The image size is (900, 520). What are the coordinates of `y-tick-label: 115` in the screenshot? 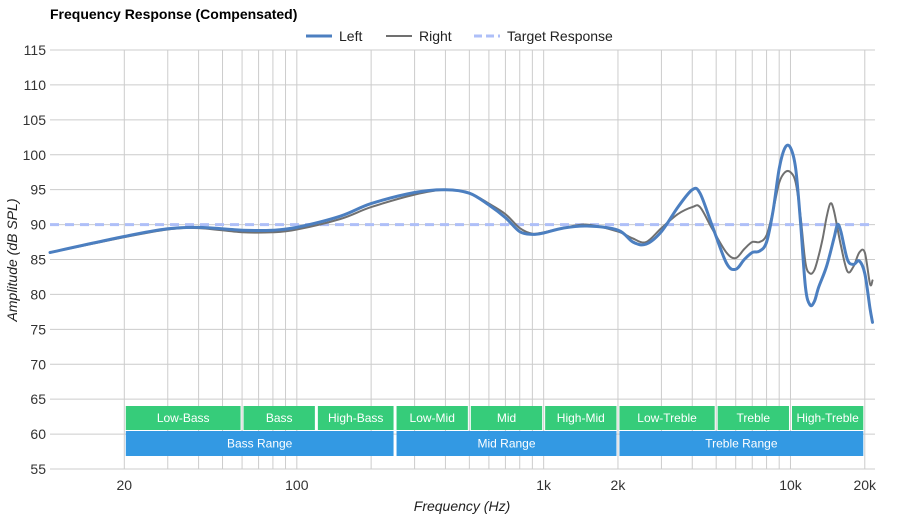 It's located at (35, 50).